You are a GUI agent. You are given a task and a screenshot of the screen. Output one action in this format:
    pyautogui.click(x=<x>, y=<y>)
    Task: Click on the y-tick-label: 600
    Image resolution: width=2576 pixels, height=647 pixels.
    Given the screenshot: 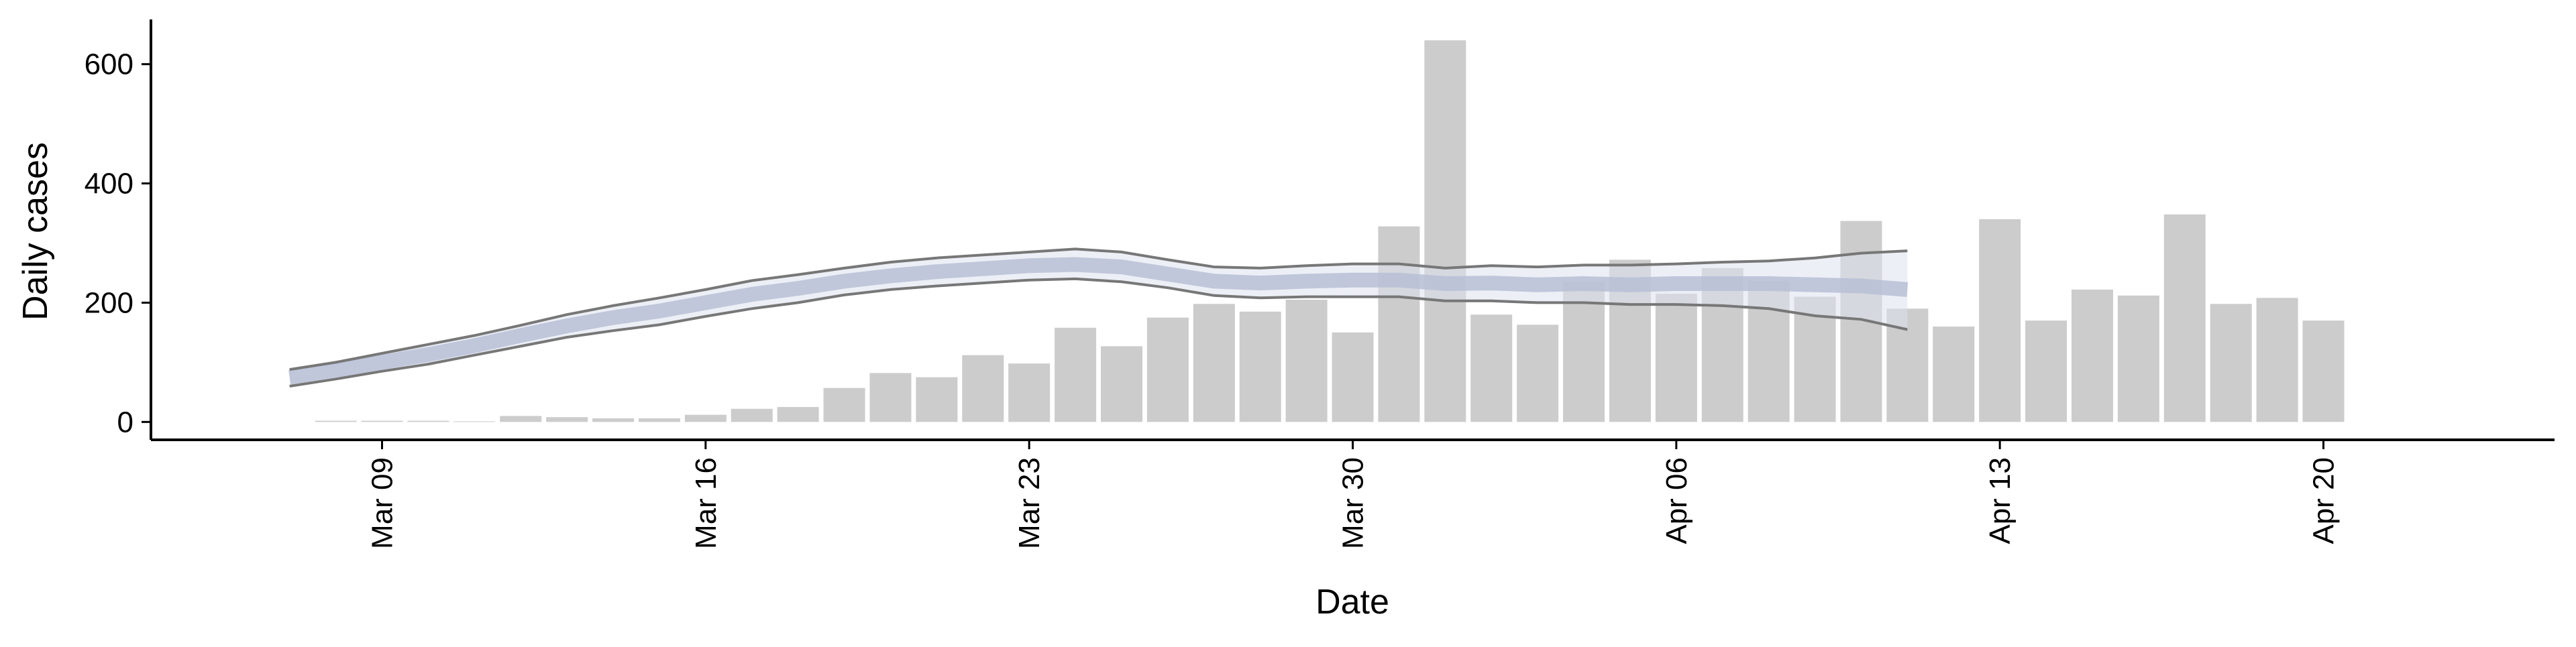 What is the action you would take?
    pyautogui.click(x=109, y=64)
    